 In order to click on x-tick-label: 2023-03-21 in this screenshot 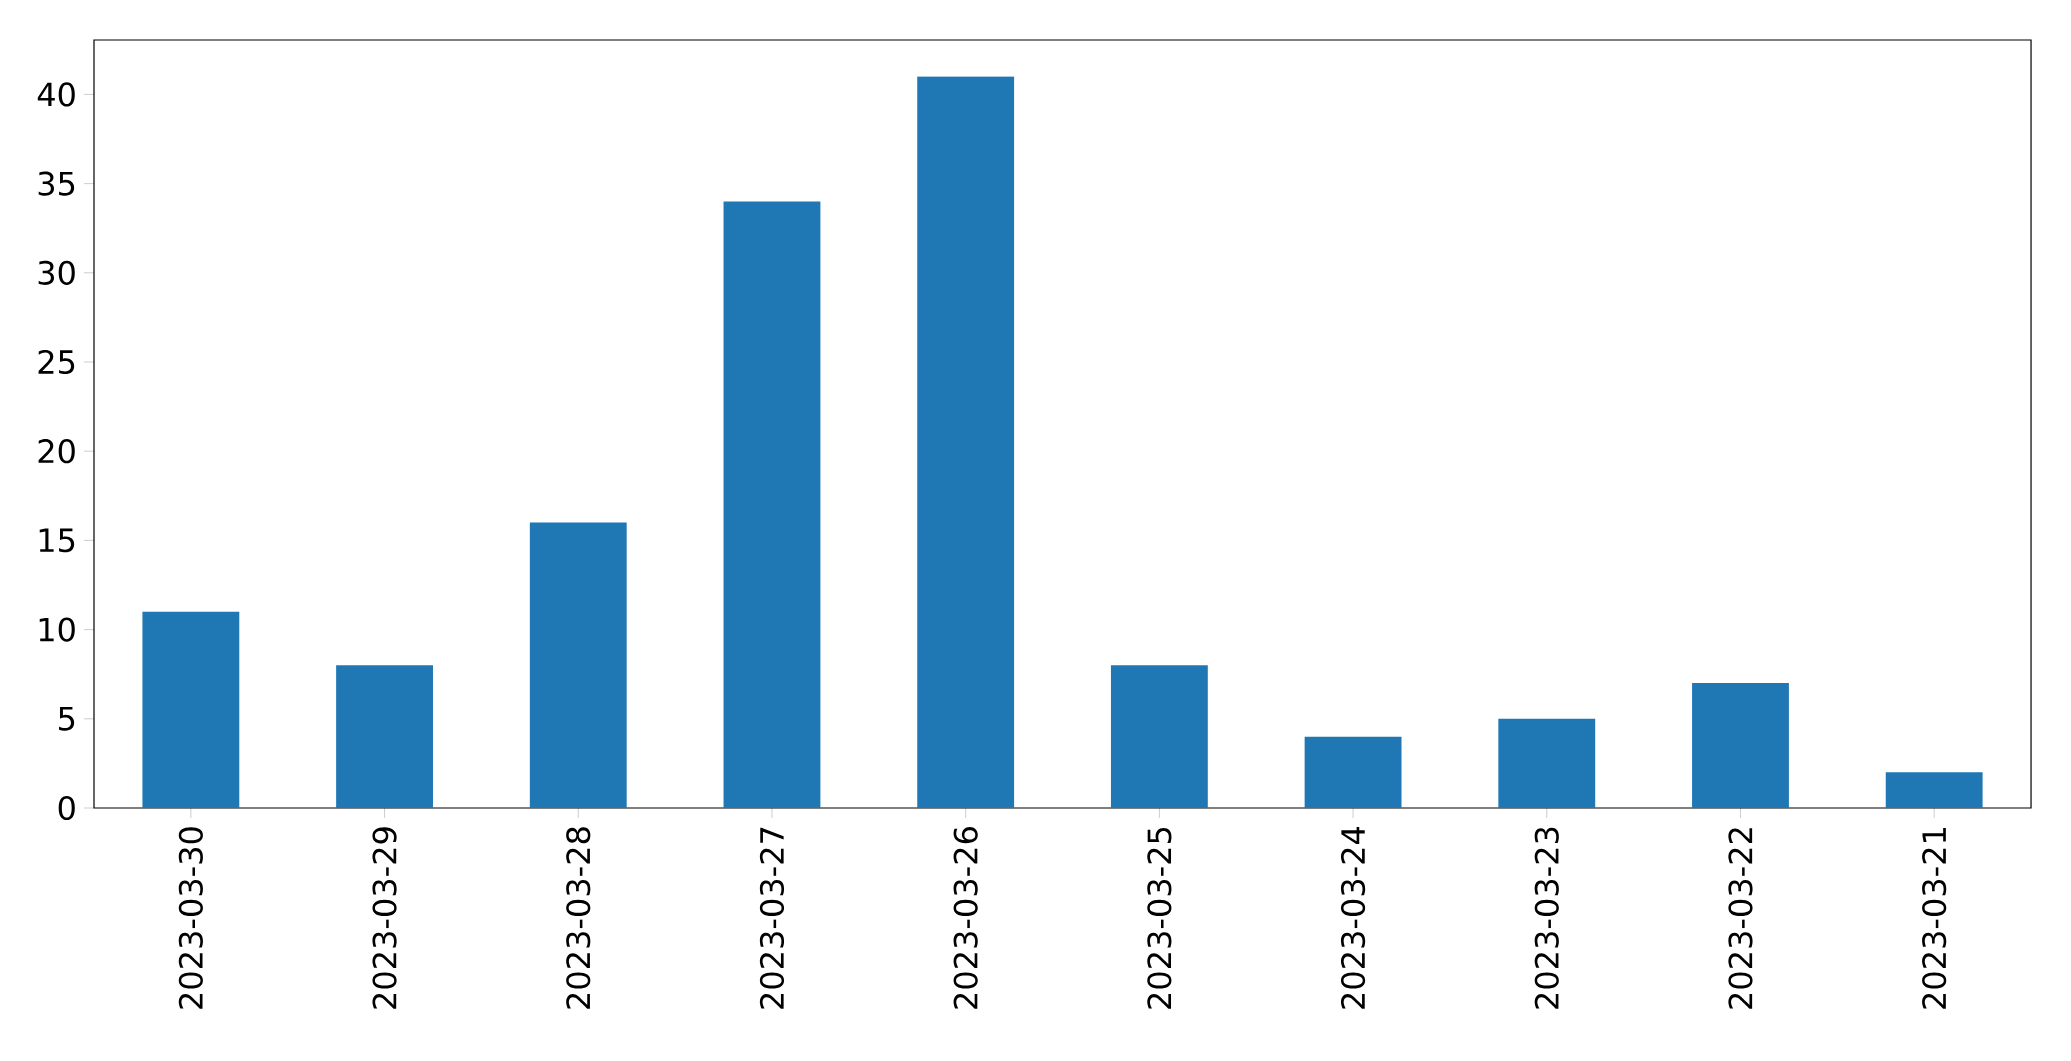, I will do `click(1934, 918)`.